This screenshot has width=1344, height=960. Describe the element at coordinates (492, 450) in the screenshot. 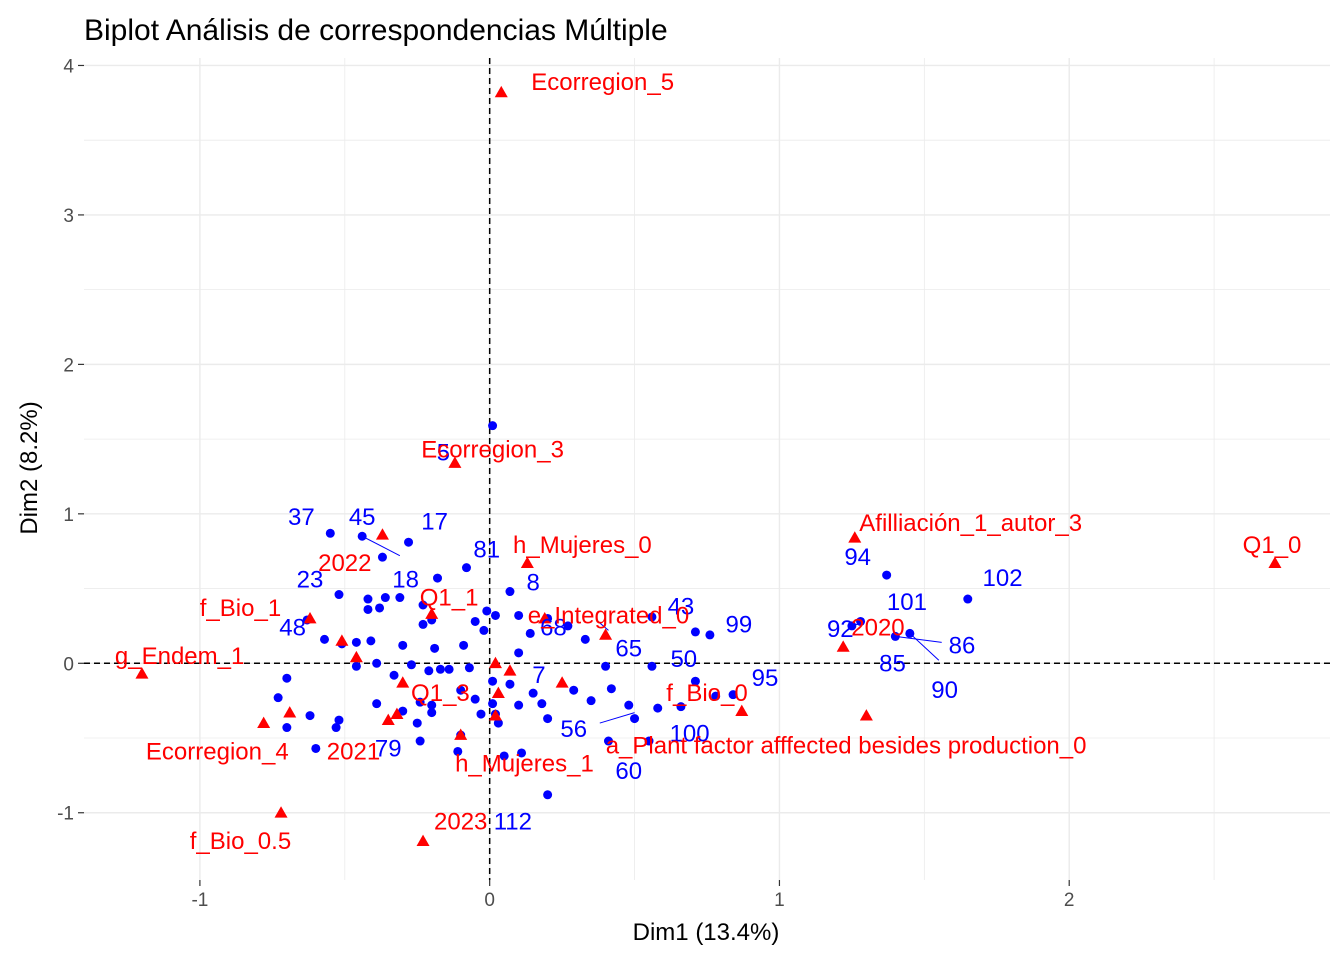

I see `variable-label: Ecorregion_3` at that location.